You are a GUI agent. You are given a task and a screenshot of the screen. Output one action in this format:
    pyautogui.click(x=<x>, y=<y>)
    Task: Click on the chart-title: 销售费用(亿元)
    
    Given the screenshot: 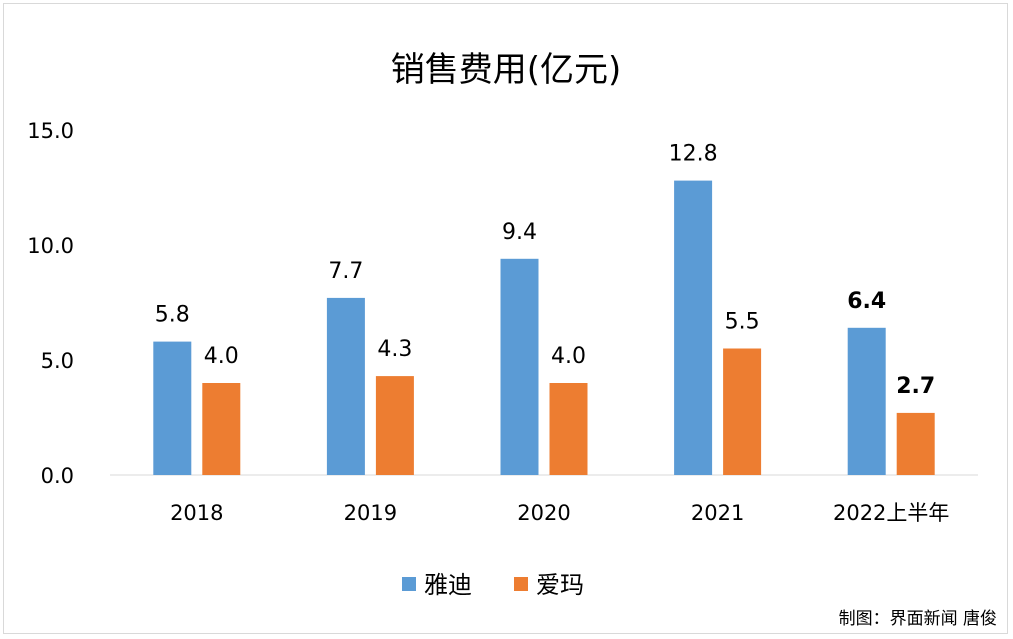 What is the action you would take?
    pyautogui.click(x=506, y=70)
    